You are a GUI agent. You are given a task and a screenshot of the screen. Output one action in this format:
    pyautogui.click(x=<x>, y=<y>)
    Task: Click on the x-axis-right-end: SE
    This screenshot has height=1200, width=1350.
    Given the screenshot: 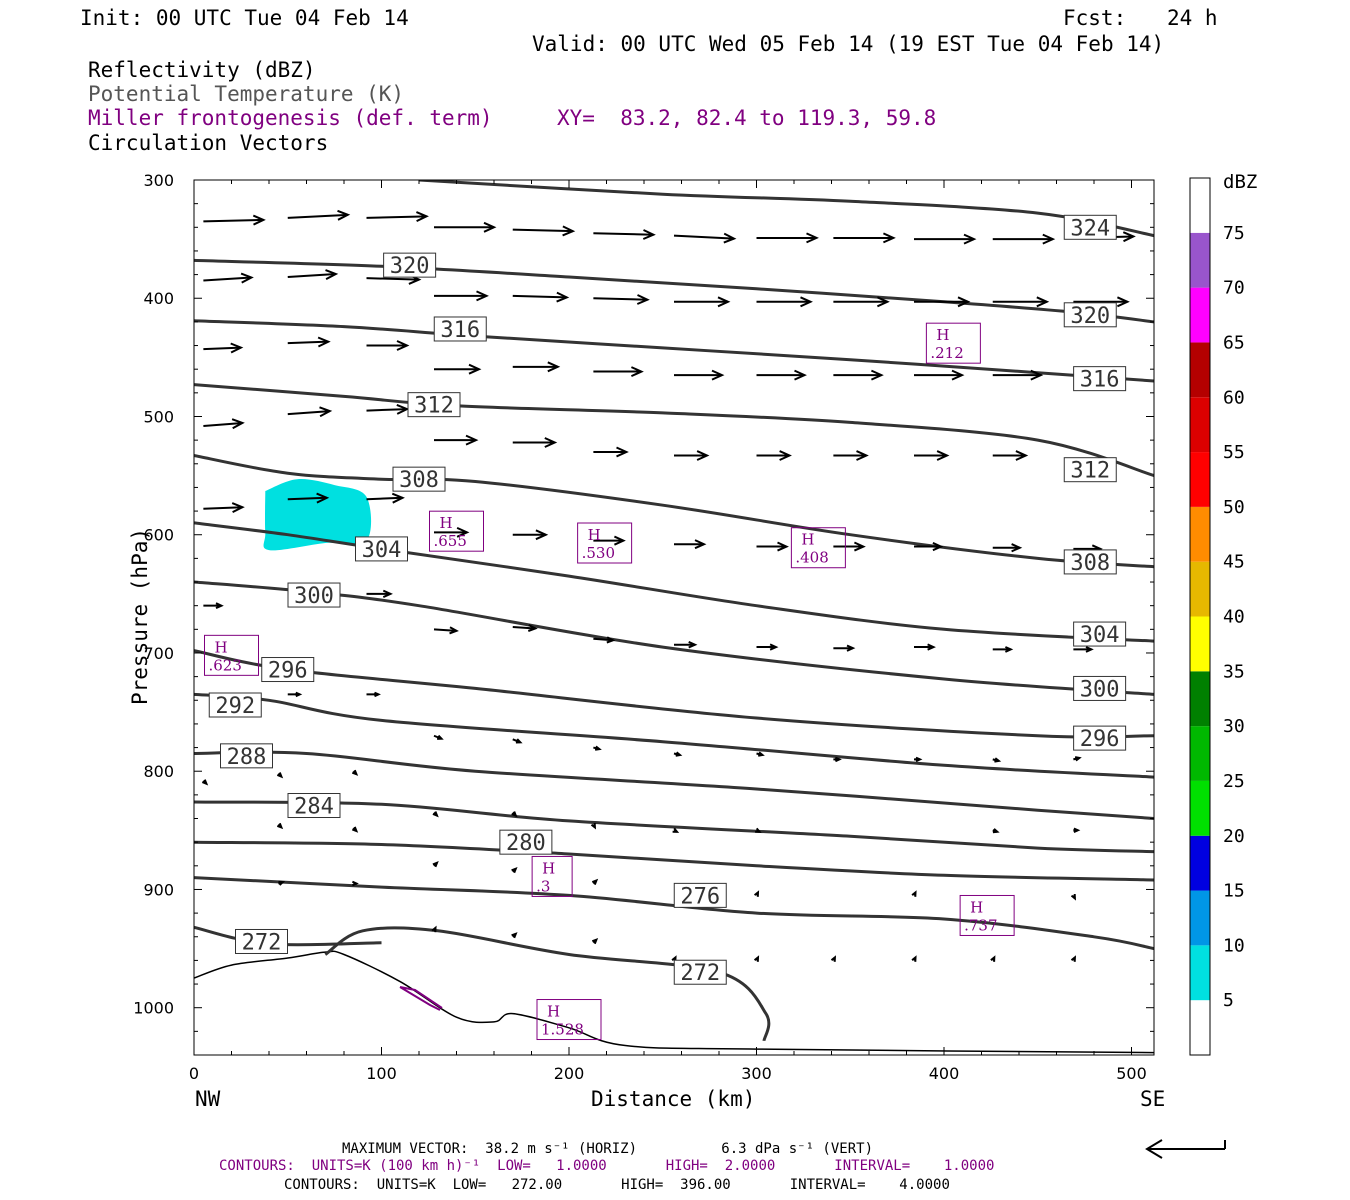 What is the action you would take?
    pyautogui.click(x=1153, y=1099)
    